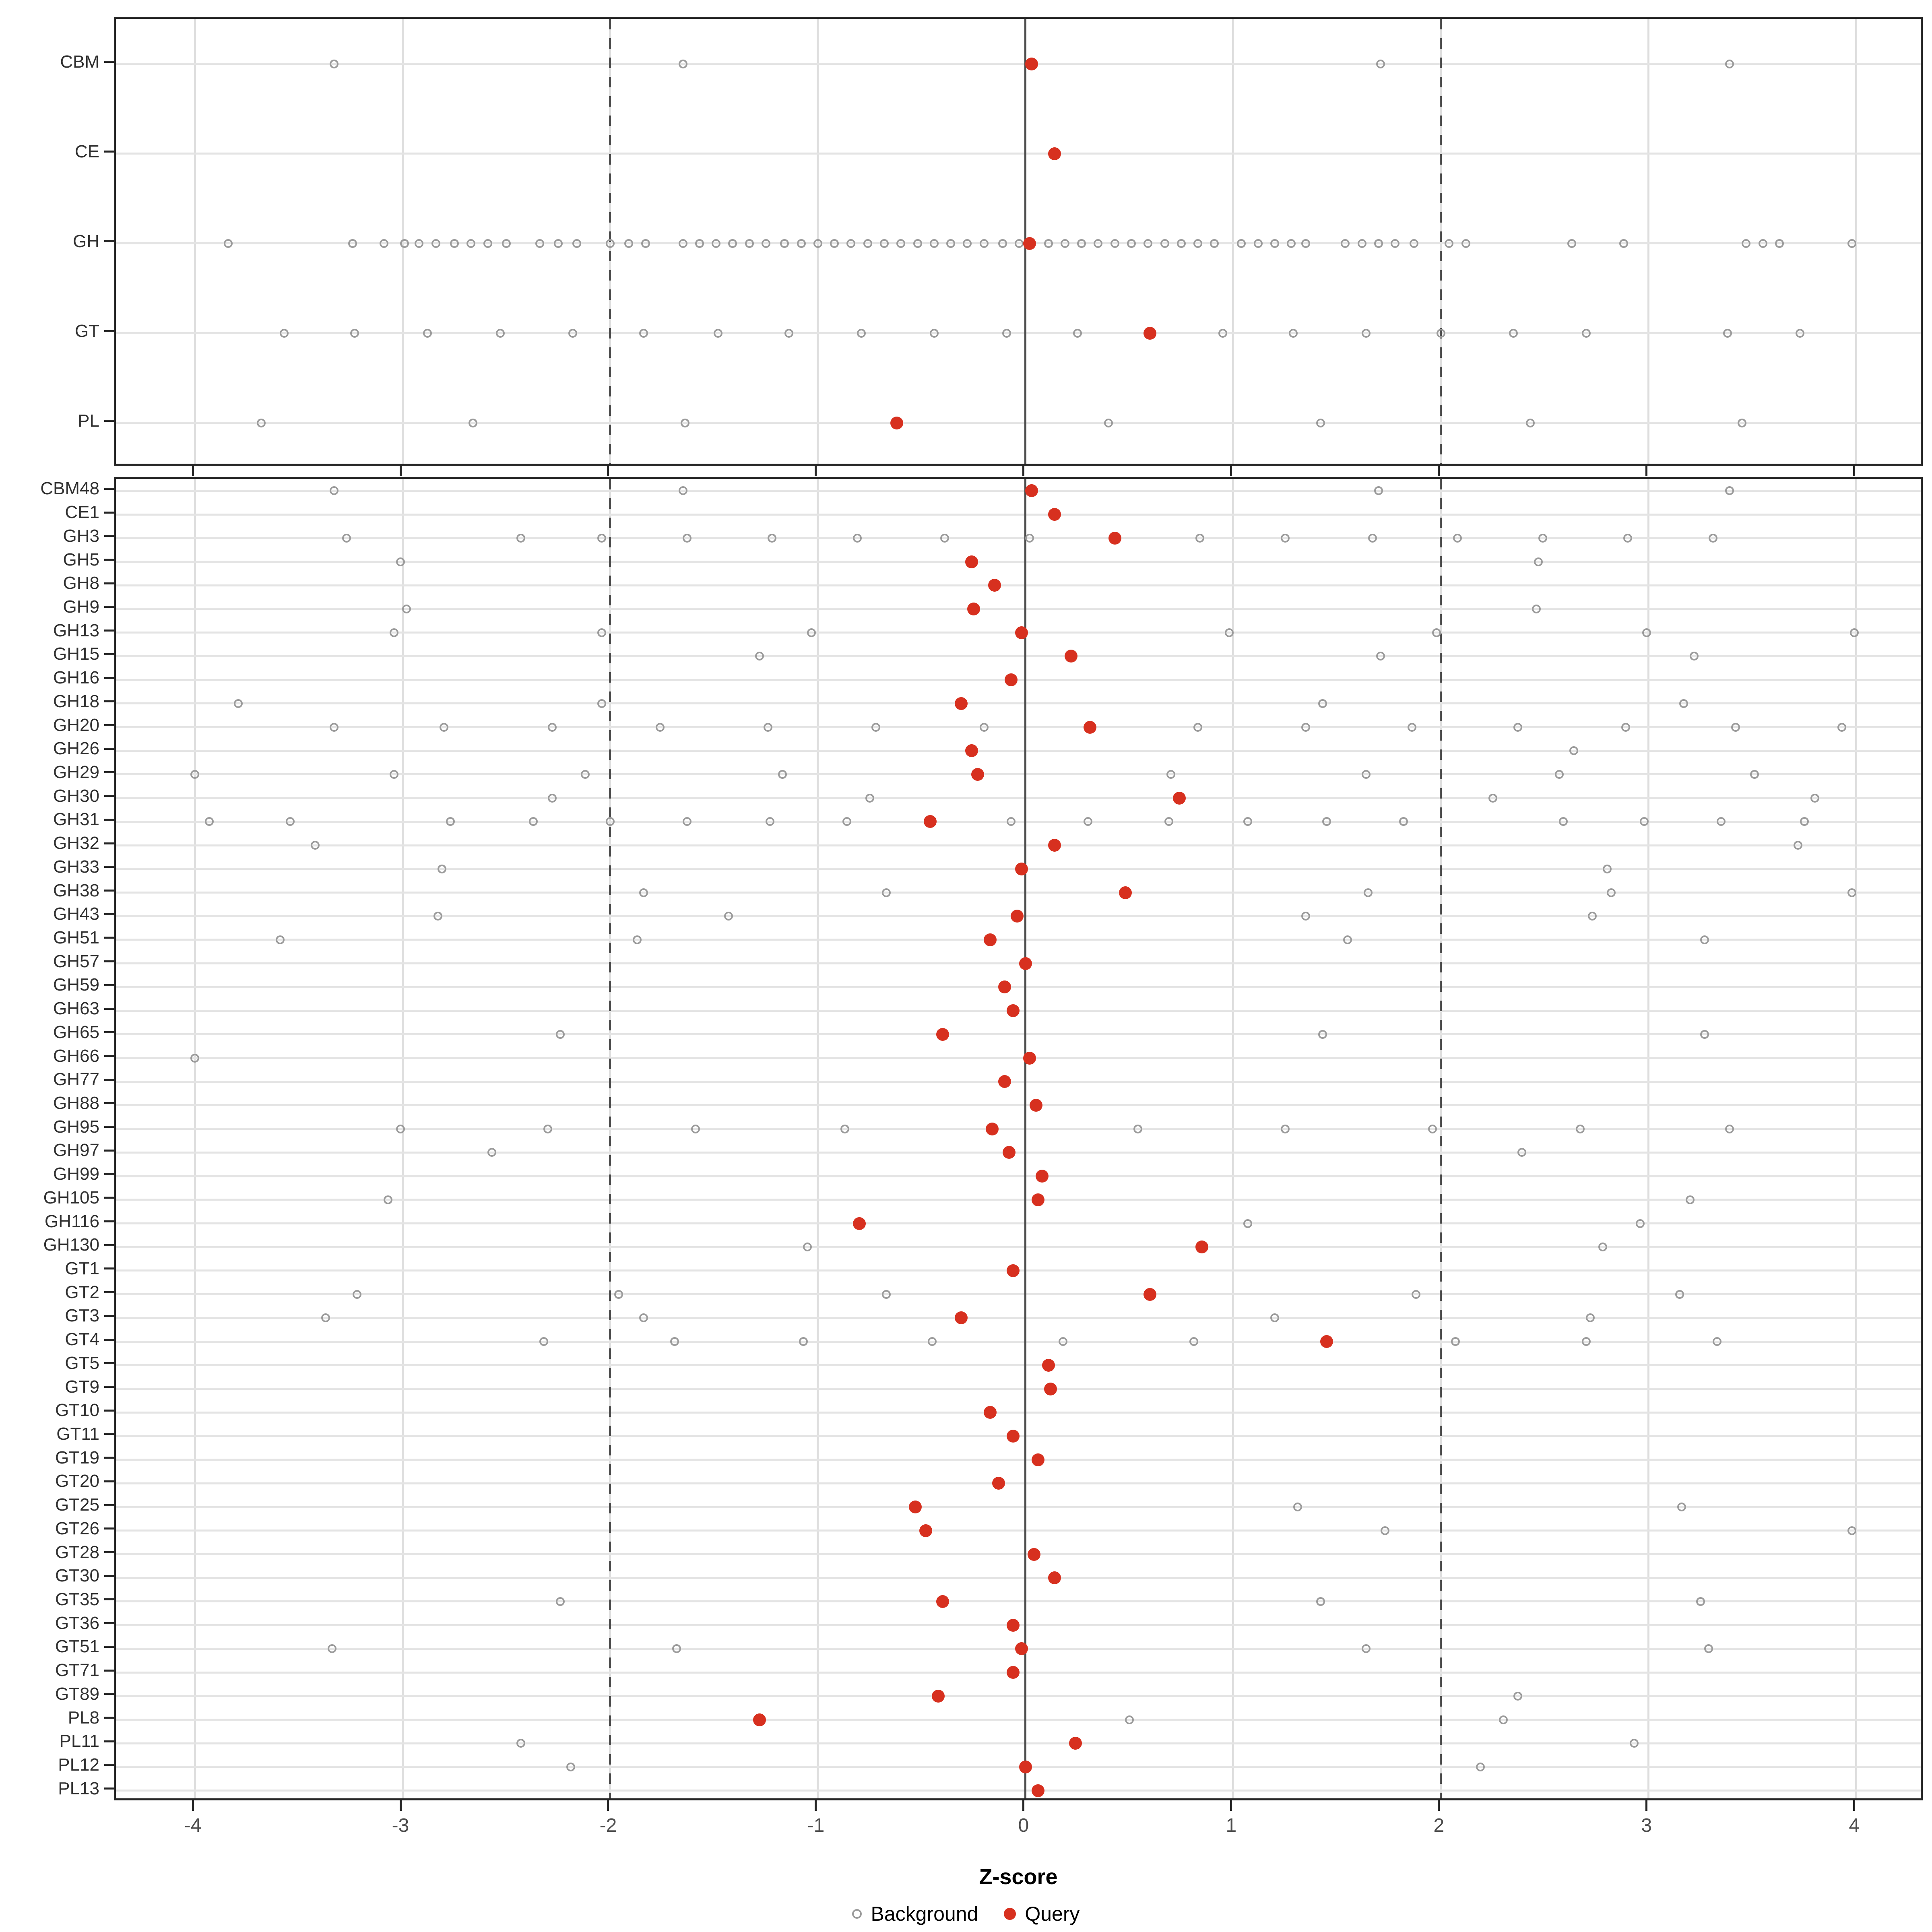  I want to click on x-tick-label: 1, so click(1231, 1825).